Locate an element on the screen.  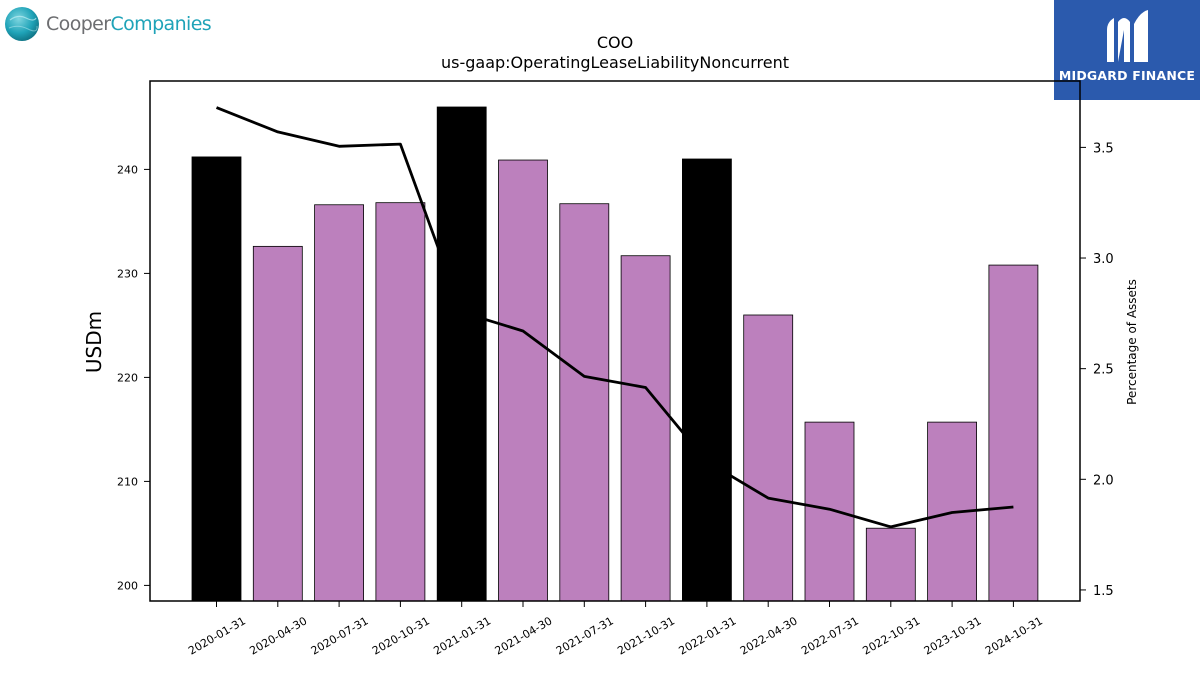
chart-title: COO is located at coordinates (615, 42).